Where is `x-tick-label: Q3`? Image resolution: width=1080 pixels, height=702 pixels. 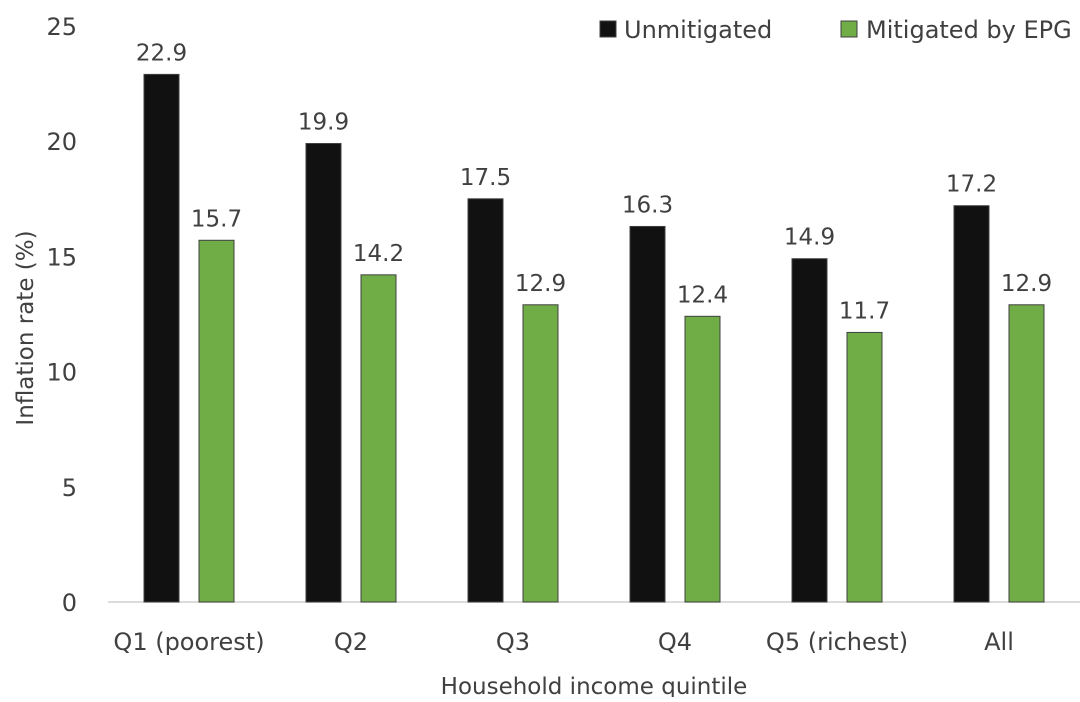 x-tick-label: Q3 is located at coordinates (513, 642).